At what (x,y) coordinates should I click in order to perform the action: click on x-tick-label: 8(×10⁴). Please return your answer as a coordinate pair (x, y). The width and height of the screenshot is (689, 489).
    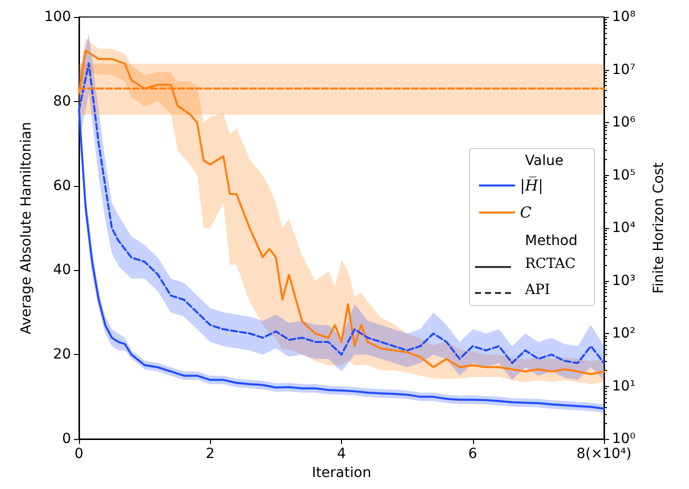
    Looking at the image, I should click on (604, 454).